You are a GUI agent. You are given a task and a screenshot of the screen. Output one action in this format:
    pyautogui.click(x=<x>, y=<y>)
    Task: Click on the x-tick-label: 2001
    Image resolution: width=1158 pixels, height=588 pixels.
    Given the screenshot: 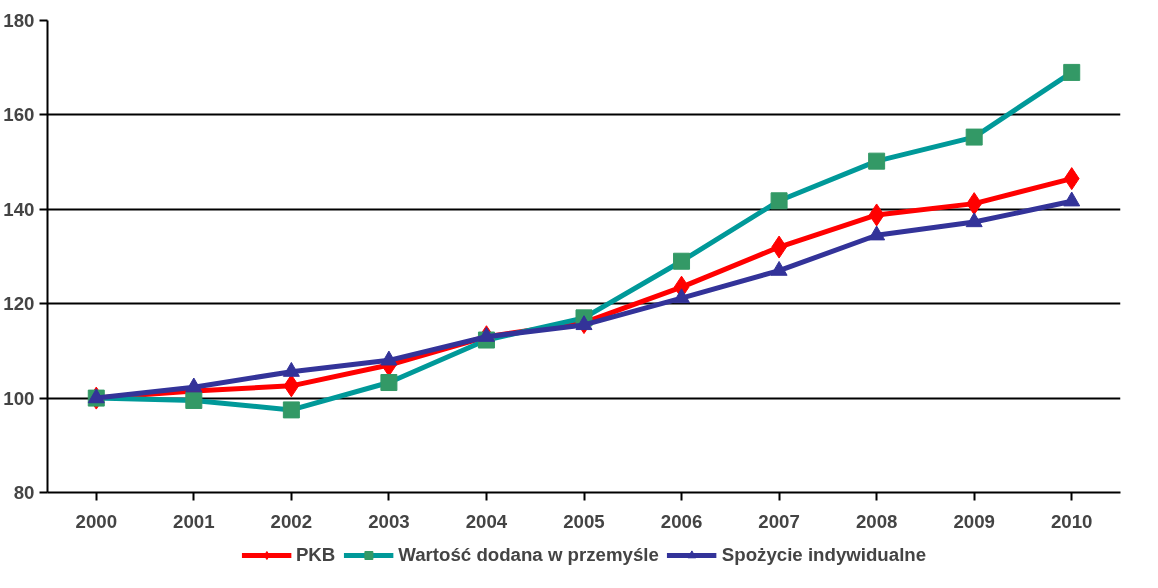 What is the action you would take?
    pyautogui.click(x=194, y=521)
    